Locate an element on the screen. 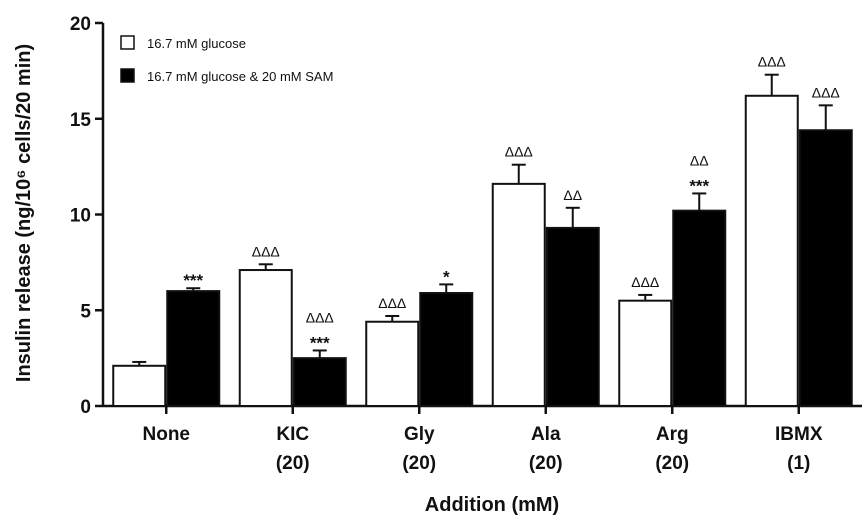 The image size is (867, 525). y-tick-label: 0 is located at coordinates (85, 407).